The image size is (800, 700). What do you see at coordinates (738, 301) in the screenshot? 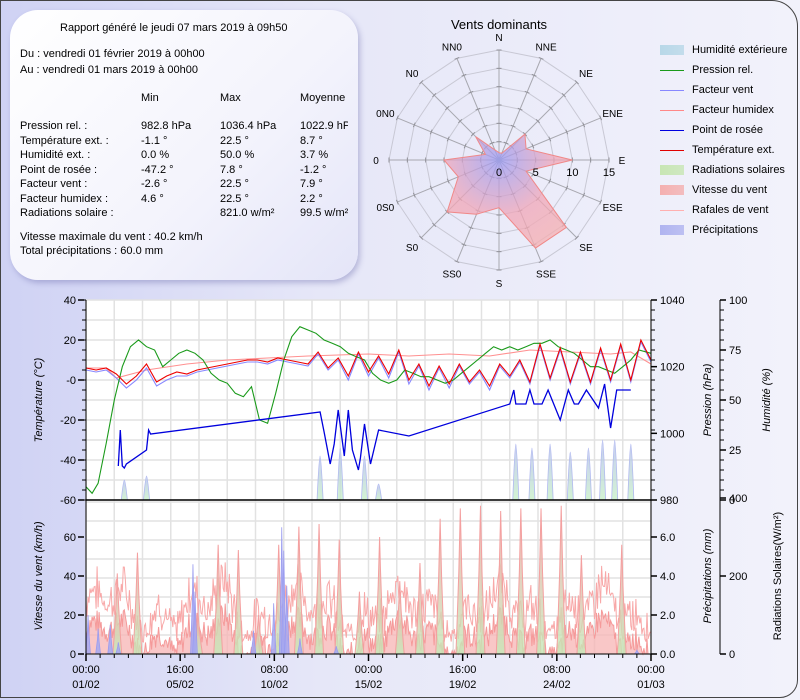
I see `humidity-axis-label: 100` at bounding box center [738, 301].